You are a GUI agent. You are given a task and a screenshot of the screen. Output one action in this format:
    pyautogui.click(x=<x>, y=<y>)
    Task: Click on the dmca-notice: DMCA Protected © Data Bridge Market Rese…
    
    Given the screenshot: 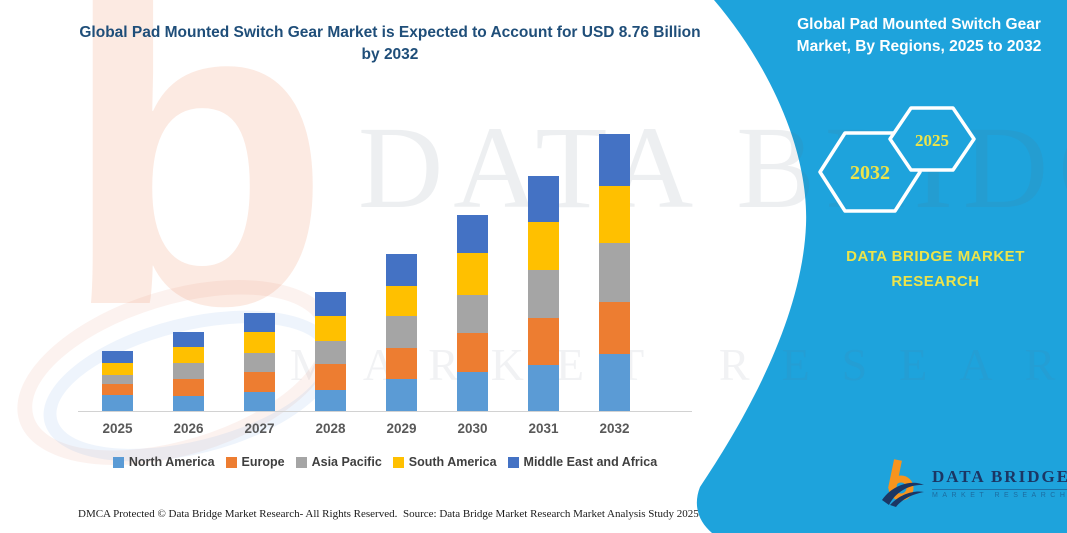 What is the action you would take?
    pyautogui.click(x=238, y=514)
    